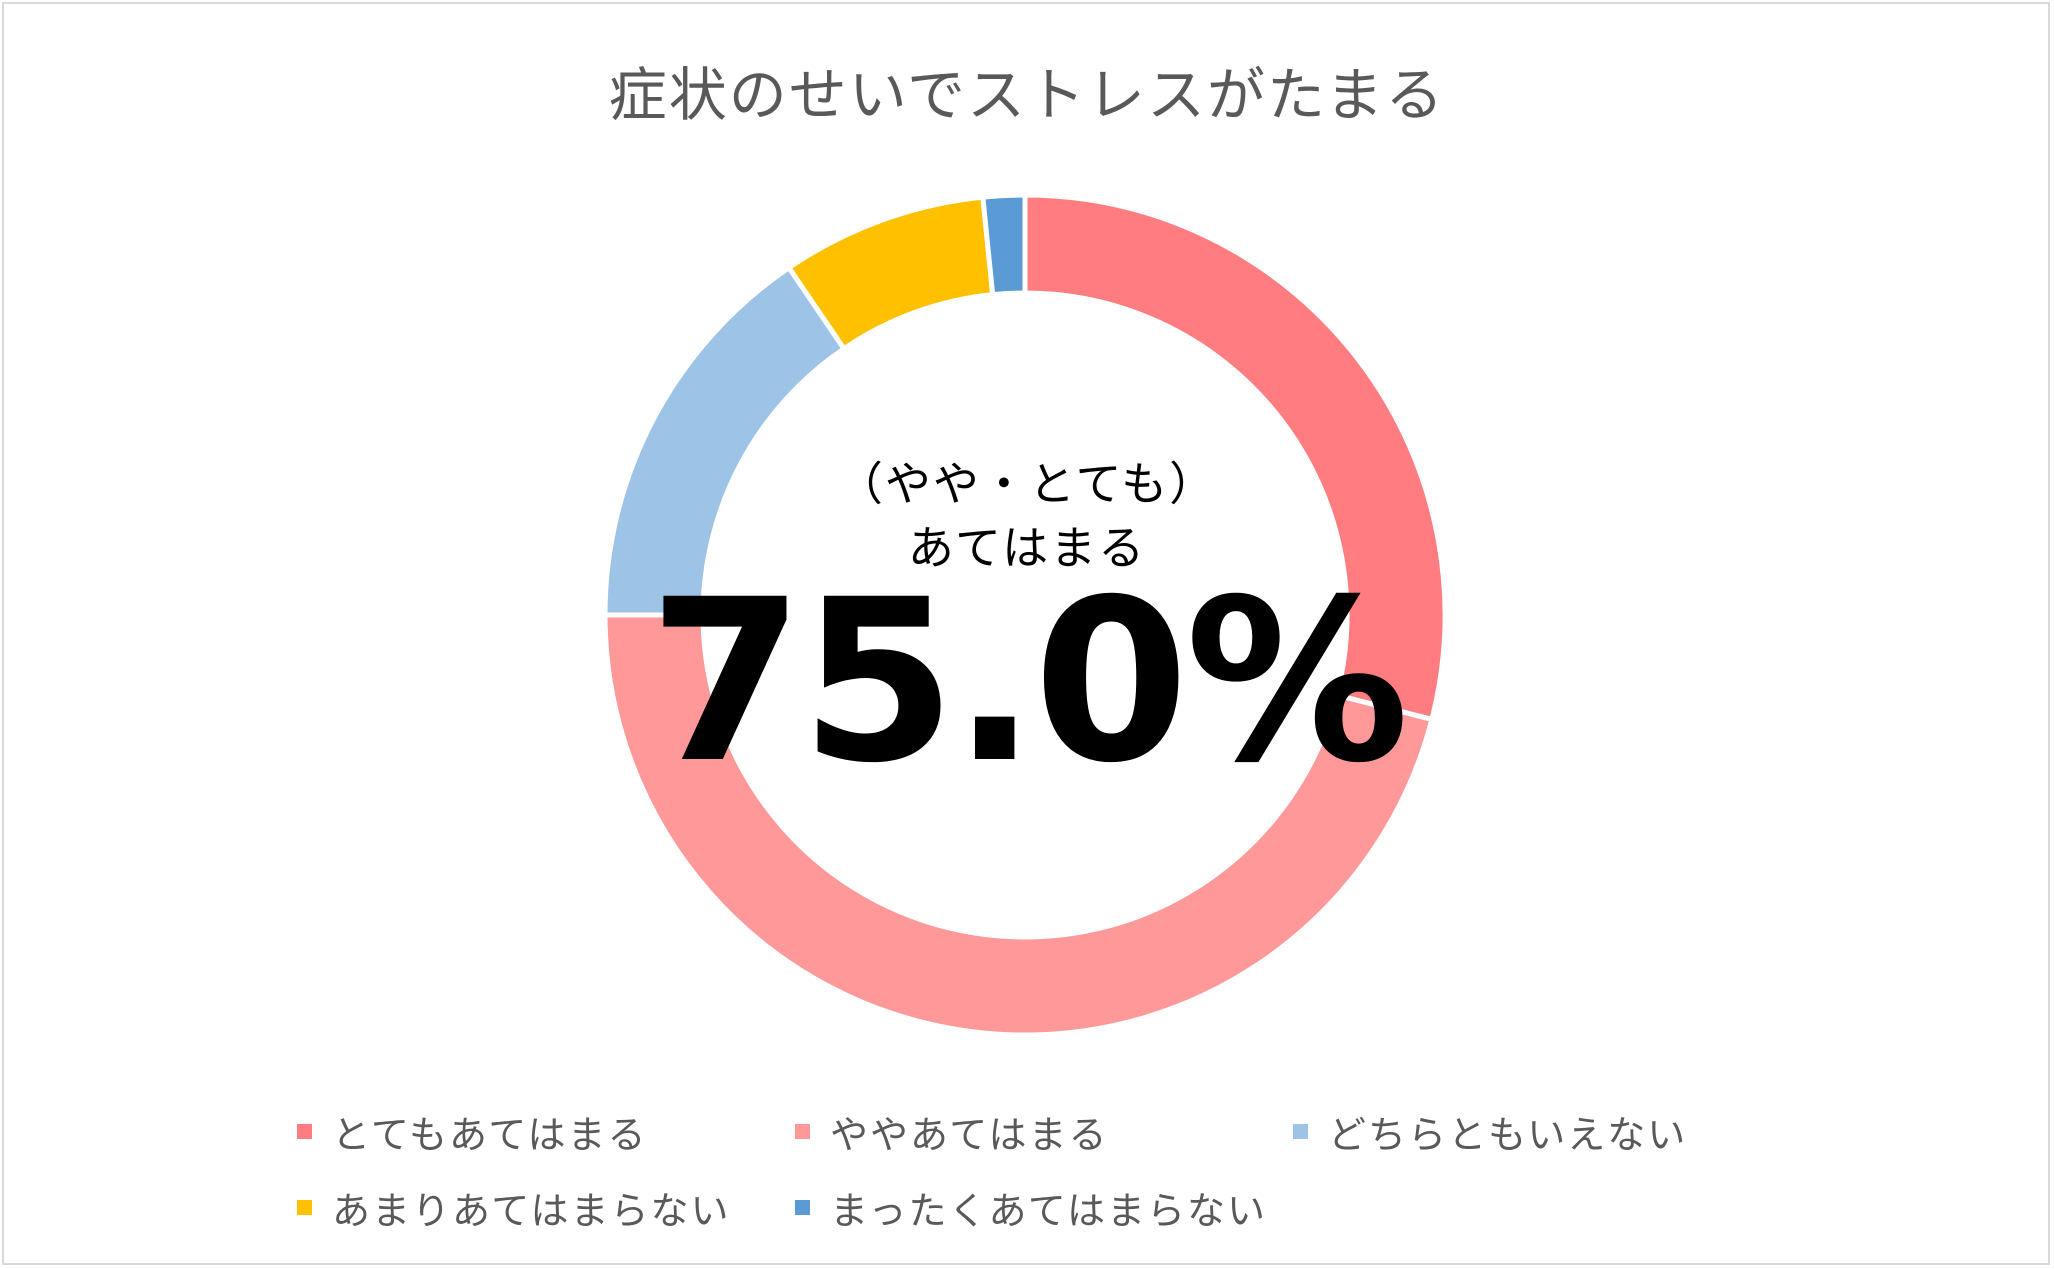 This screenshot has height=1269, width=2054. Describe the element at coordinates (1300, 1131) in the screenshot. I see `legend-swatch-neutral` at that location.